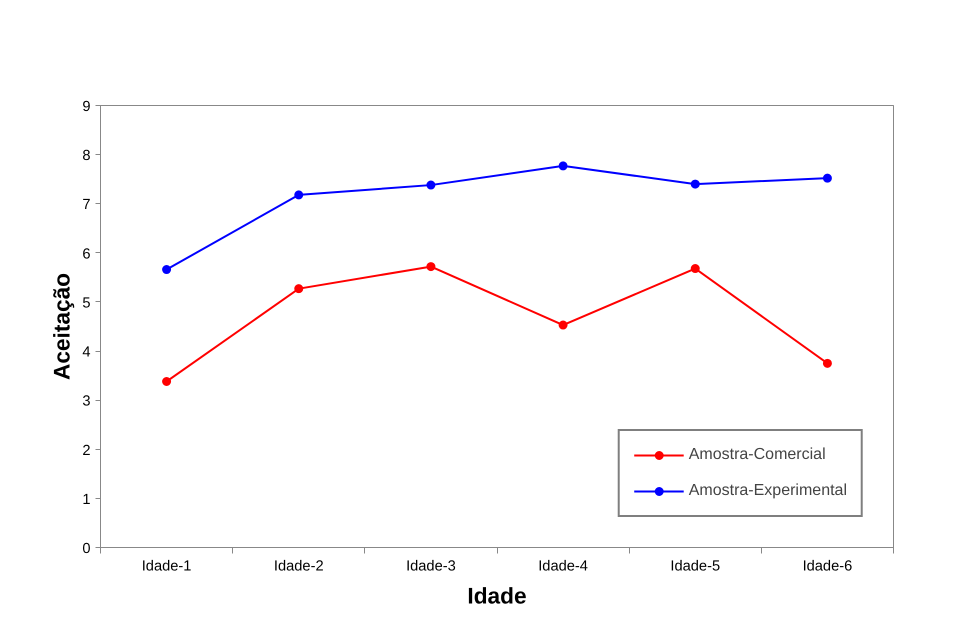  What do you see at coordinates (86, 549) in the screenshot?
I see `y-tick-label: 0` at bounding box center [86, 549].